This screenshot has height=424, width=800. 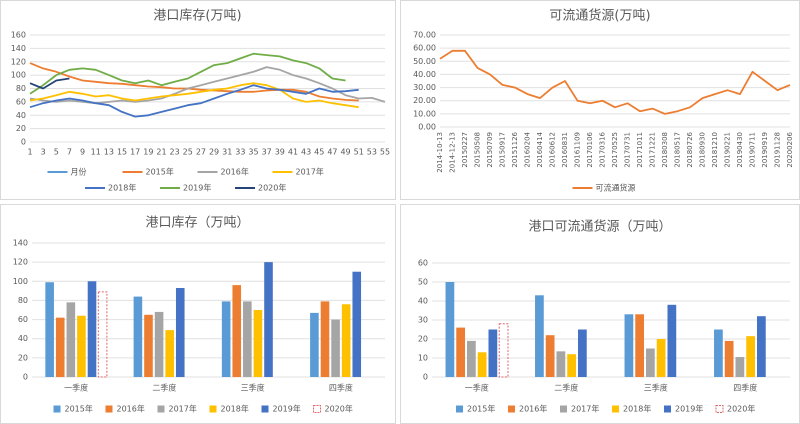 I want to click on y-tick-label: 20, so click(x=423, y=339).